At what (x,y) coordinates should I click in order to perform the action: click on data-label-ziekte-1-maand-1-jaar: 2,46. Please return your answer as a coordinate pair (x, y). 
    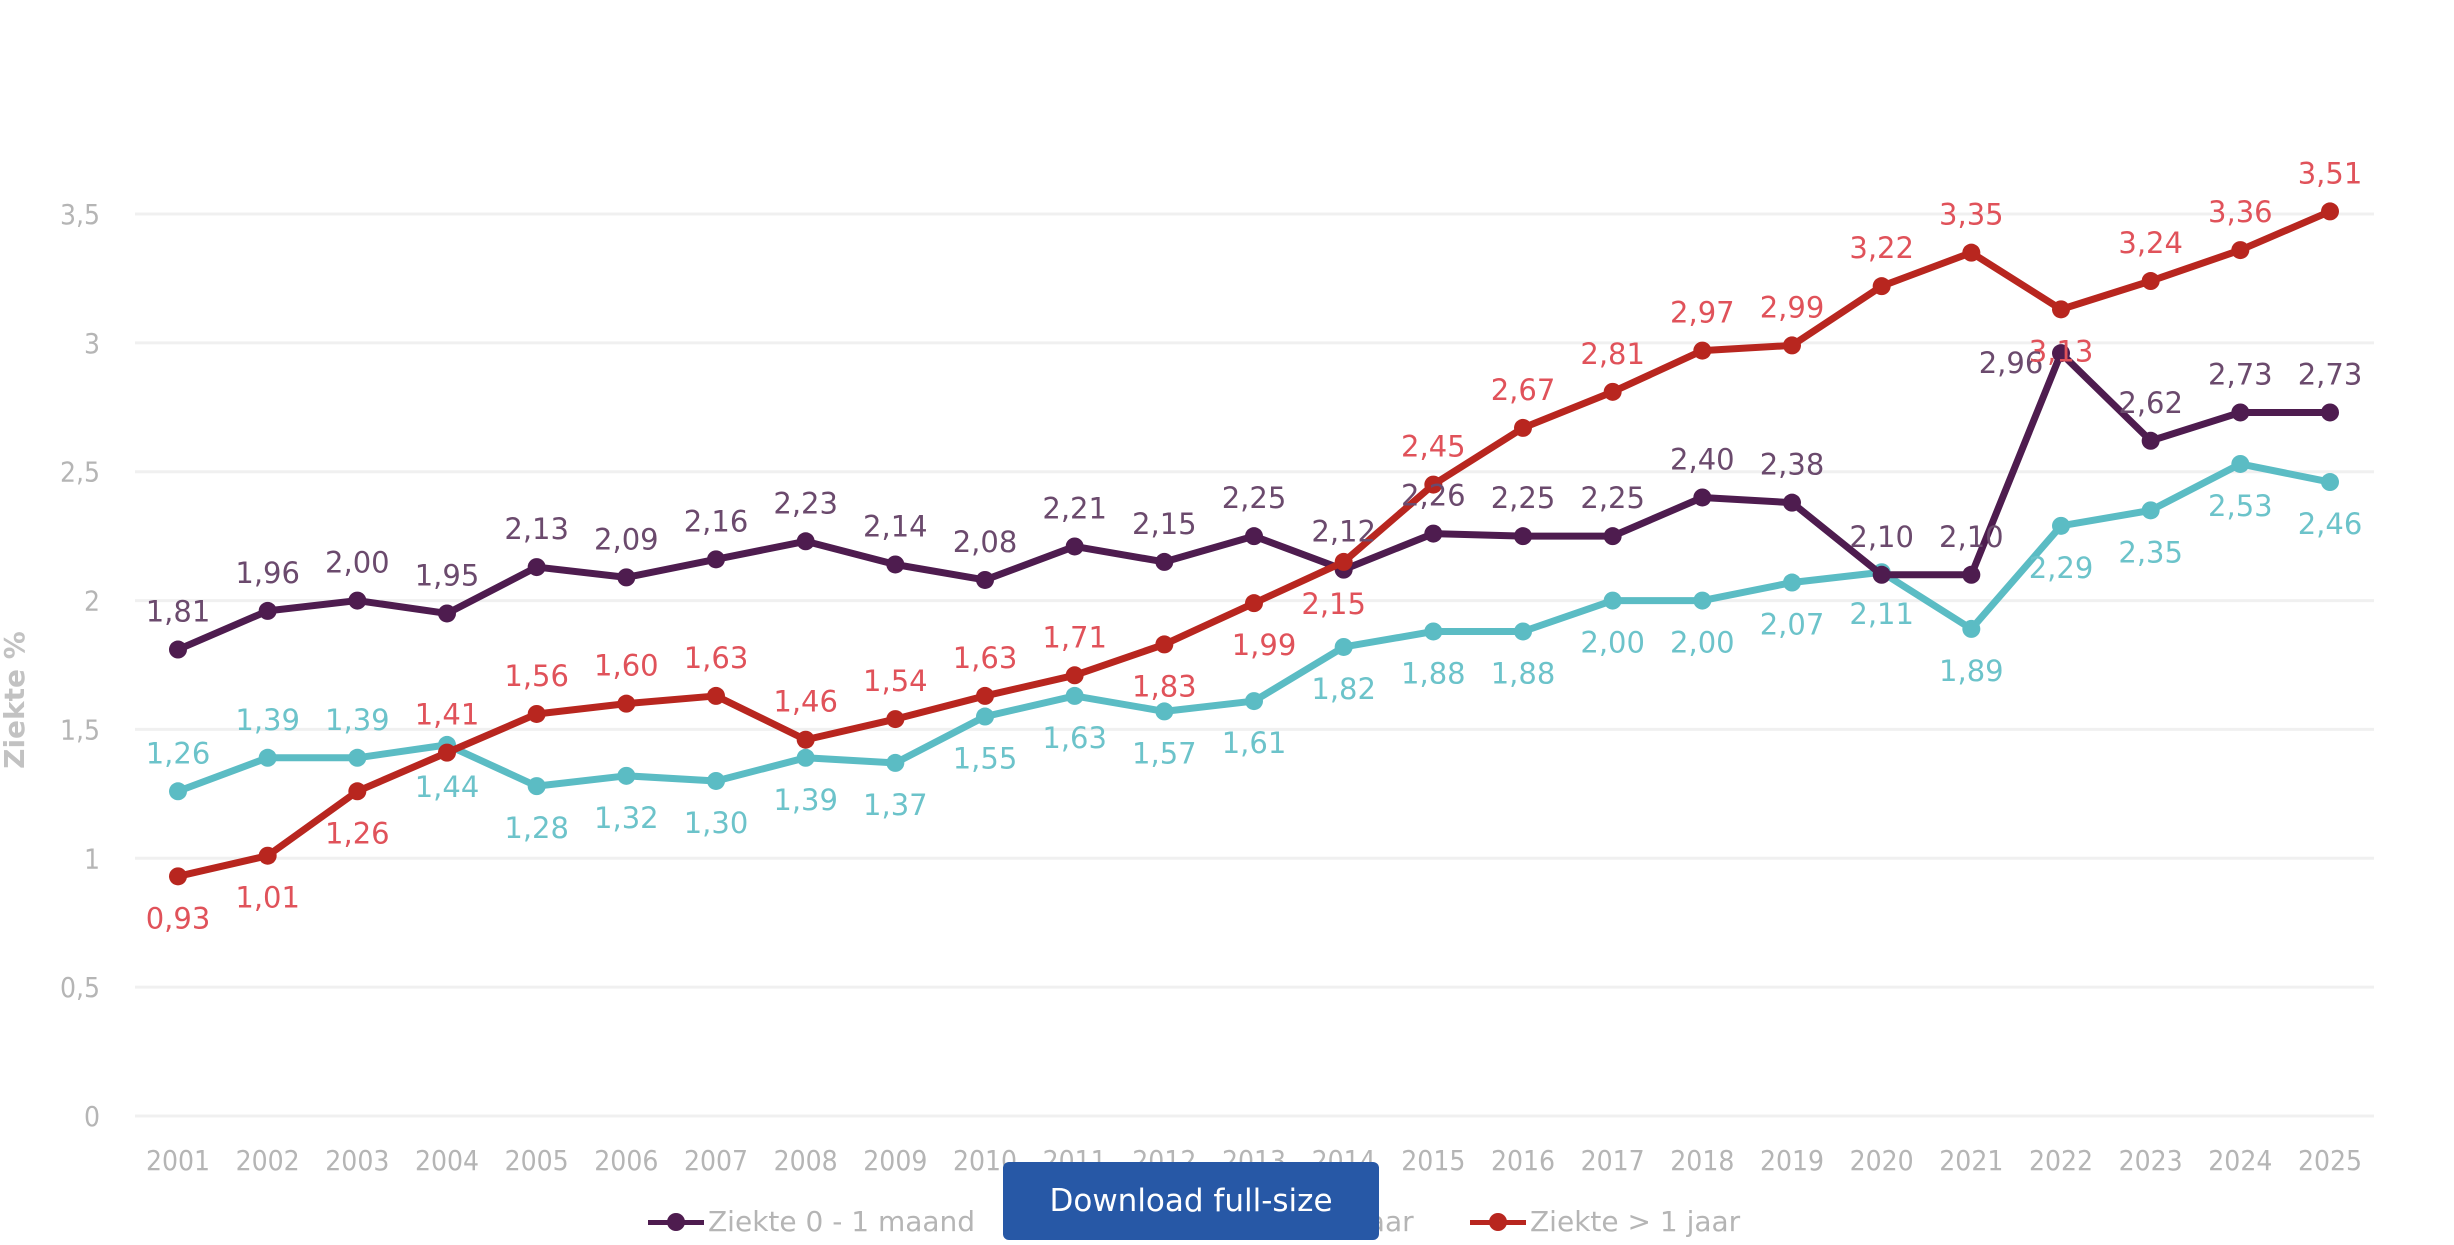
    Looking at the image, I should click on (2330, 524).